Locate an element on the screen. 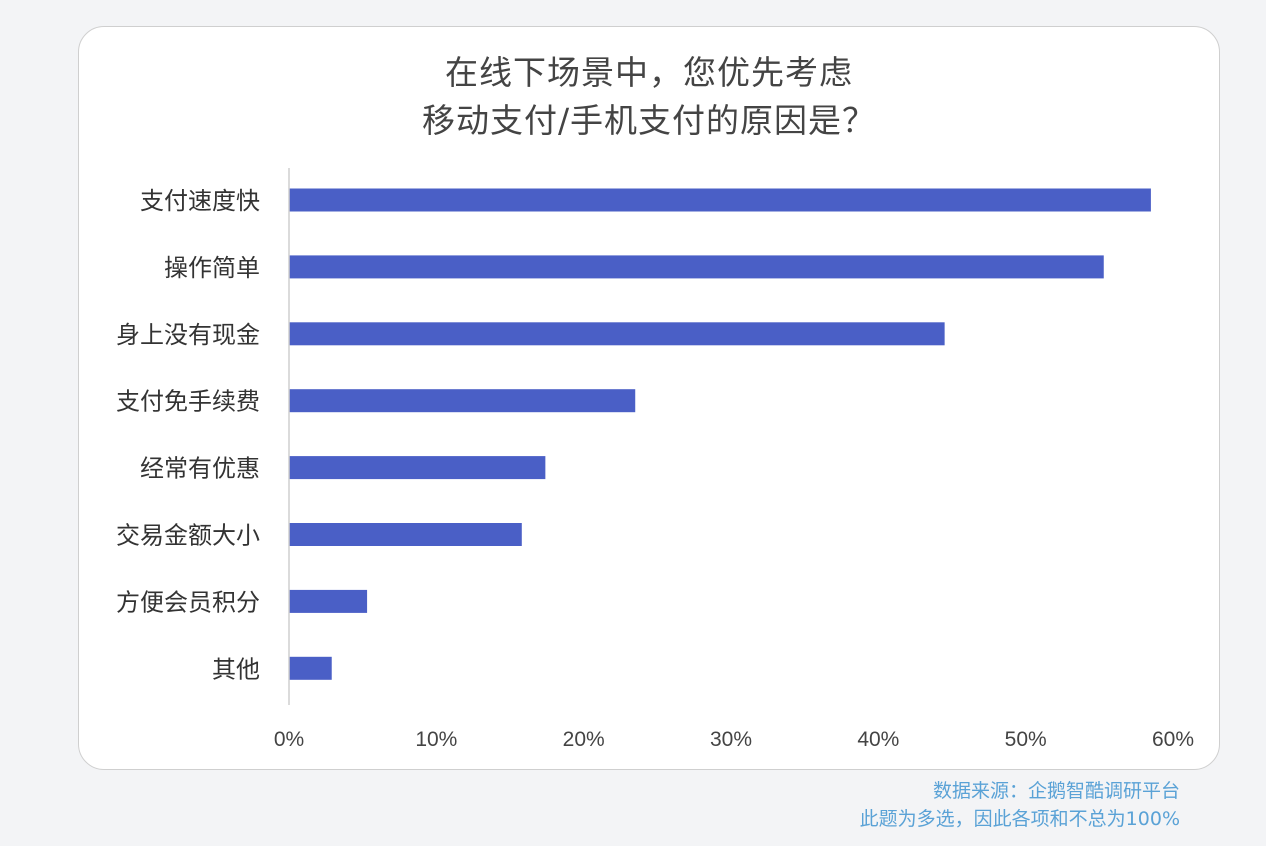 Image resolution: width=1266 pixels, height=846 pixels. category-label-6: 方便会员积分 is located at coordinates (188, 602).